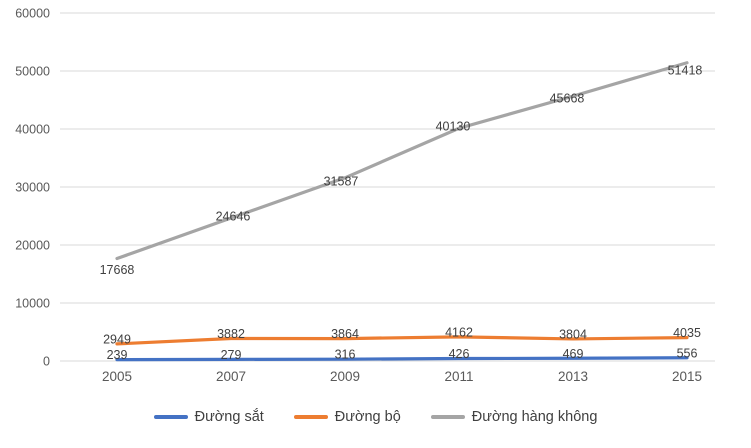  What do you see at coordinates (685, 70) in the screenshot?
I see `data-label-duong-hang-khong: 51418` at bounding box center [685, 70].